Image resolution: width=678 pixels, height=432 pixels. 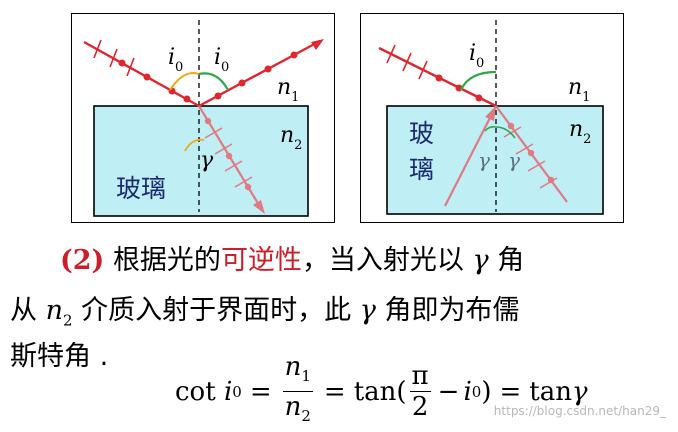 I want to click on refraction-angle-arc-right, so click(x=505, y=132).